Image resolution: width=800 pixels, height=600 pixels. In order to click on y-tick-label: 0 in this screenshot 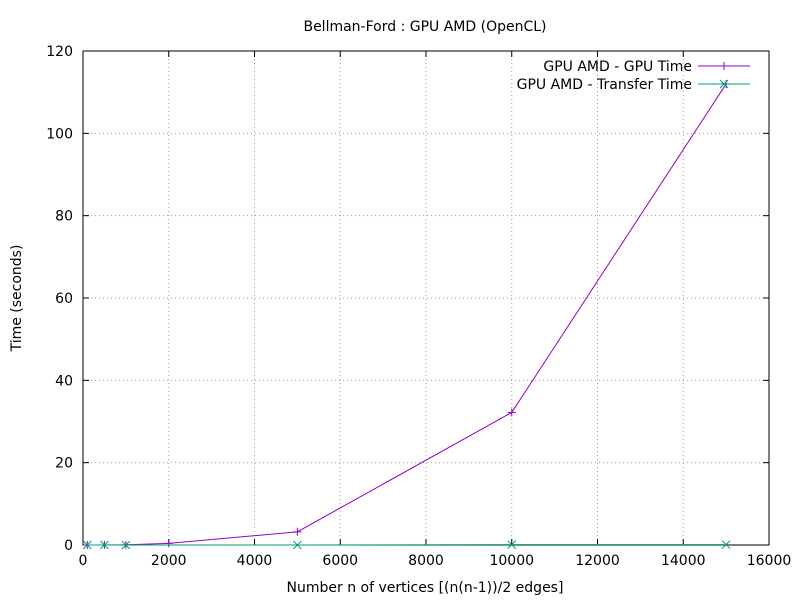, I will do `click(68, 546)`.